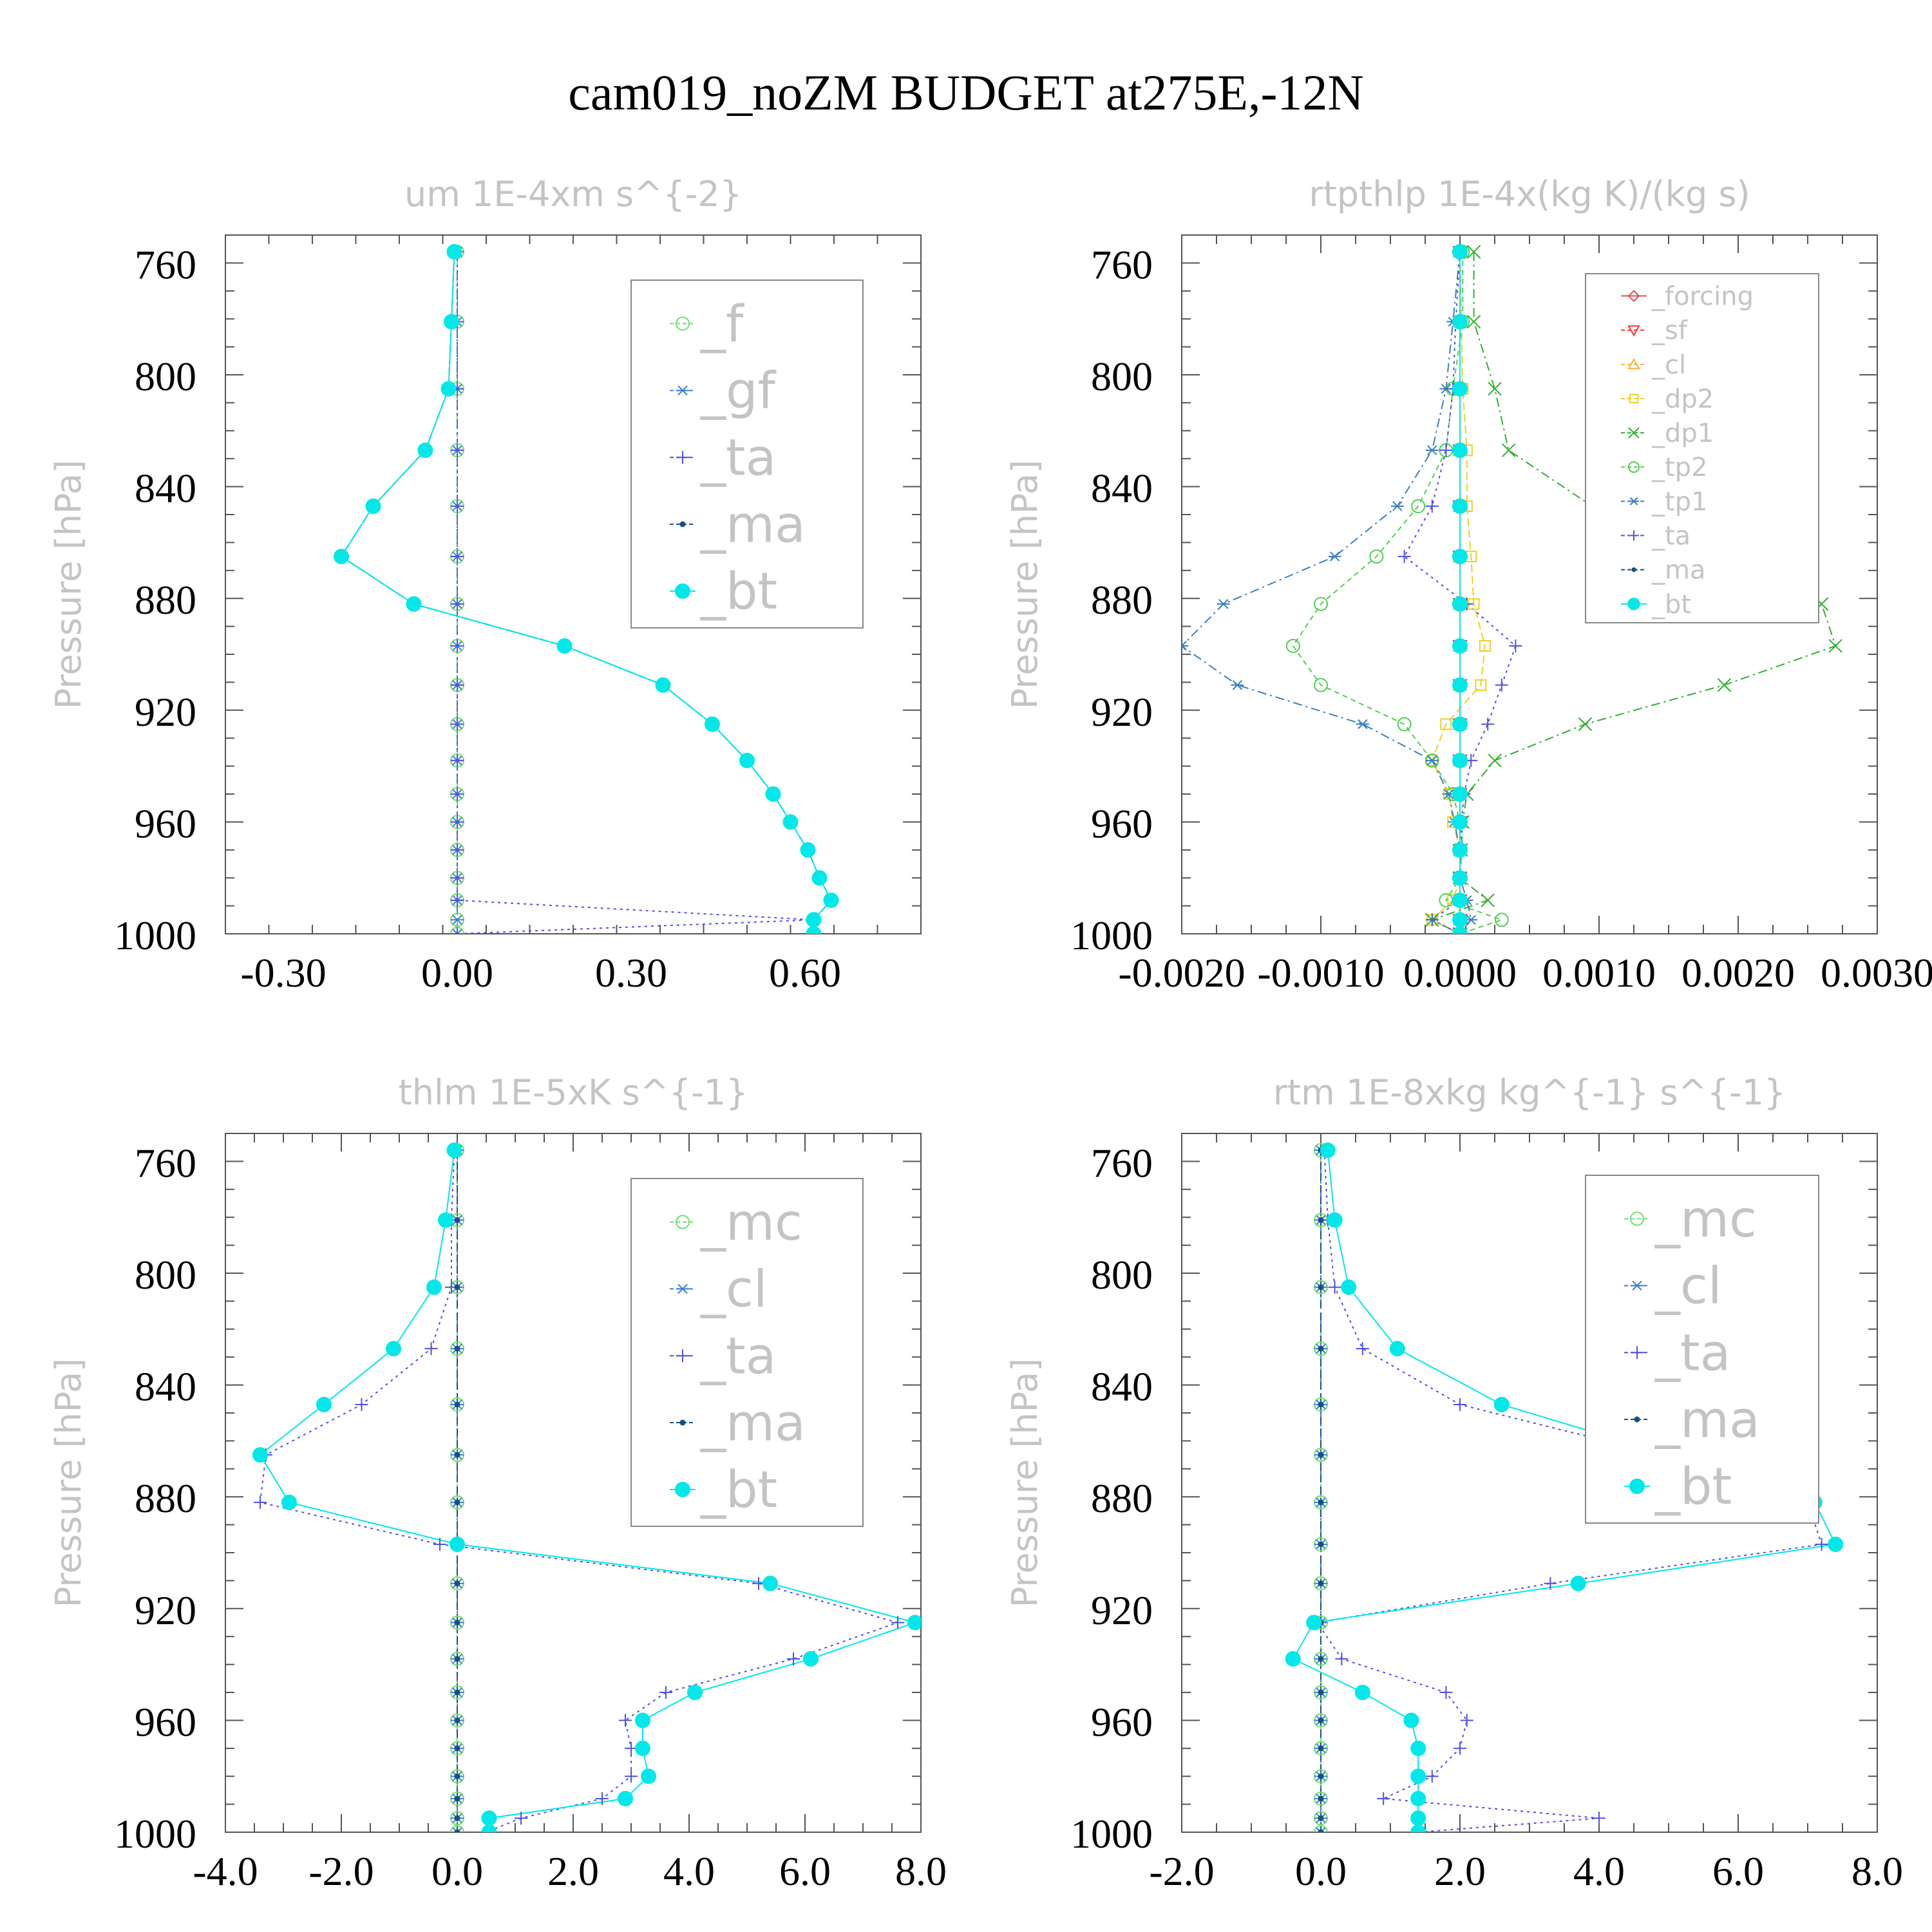  I want to click on x-tick-label: 4.0, so click(1599, 1871).